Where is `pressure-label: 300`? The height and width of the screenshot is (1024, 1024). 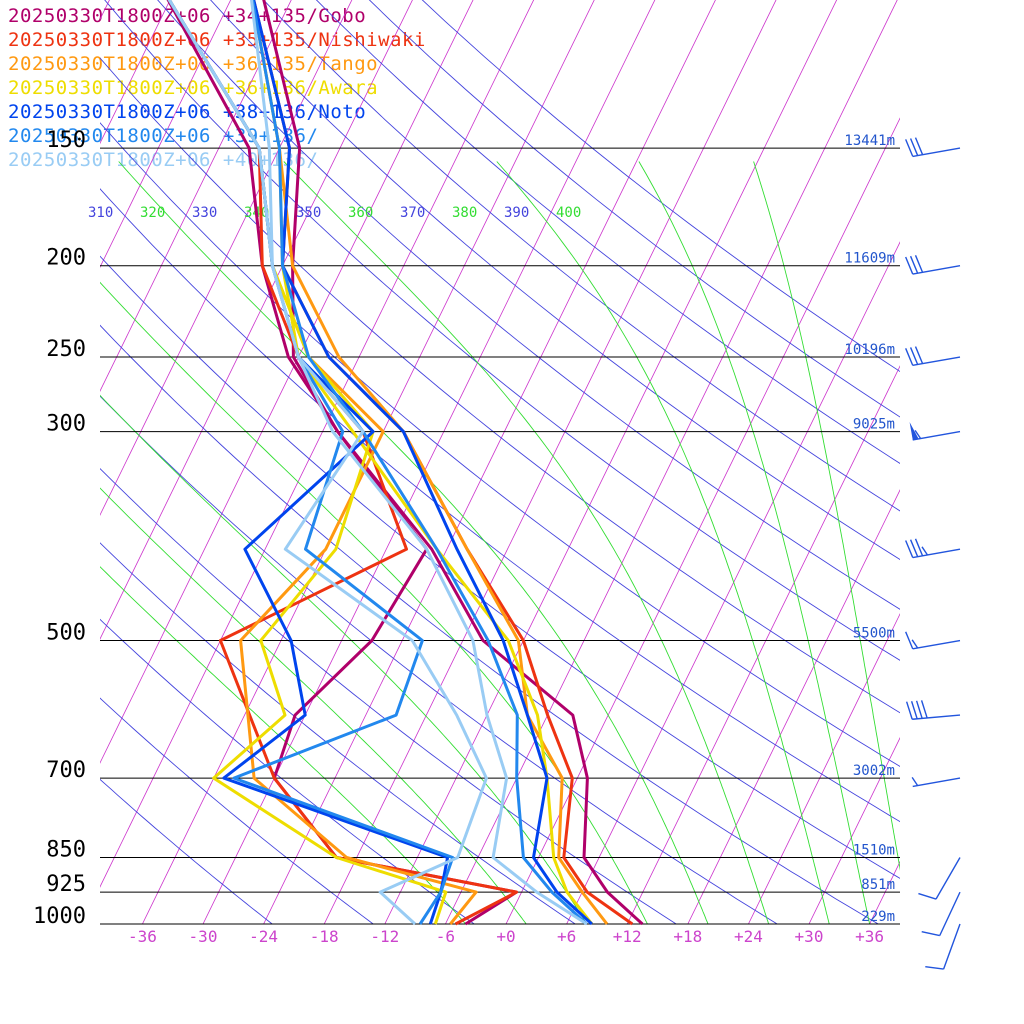 pressure-label: 300 is located at coordinates (66, 424).